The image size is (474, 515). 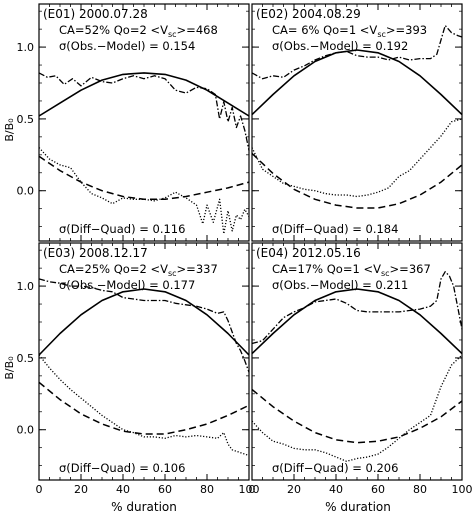 I want to click on event-date: 2012.05.16, so click(x=326, y=253).